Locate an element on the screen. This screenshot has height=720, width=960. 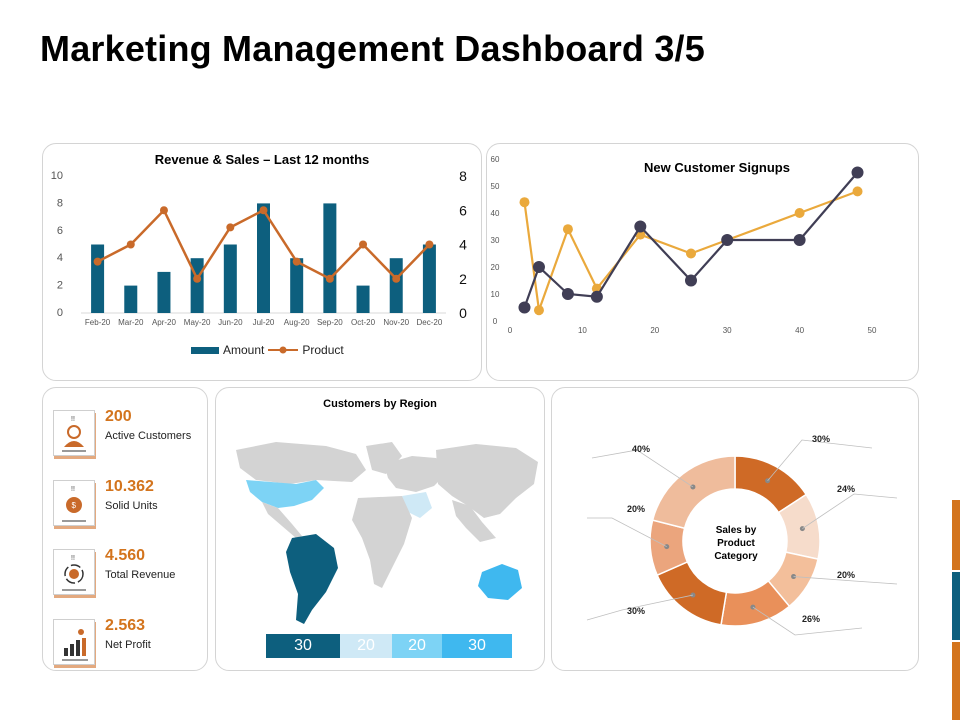
coin-bag-icon: !! $ is located at coordinates (74, 503).